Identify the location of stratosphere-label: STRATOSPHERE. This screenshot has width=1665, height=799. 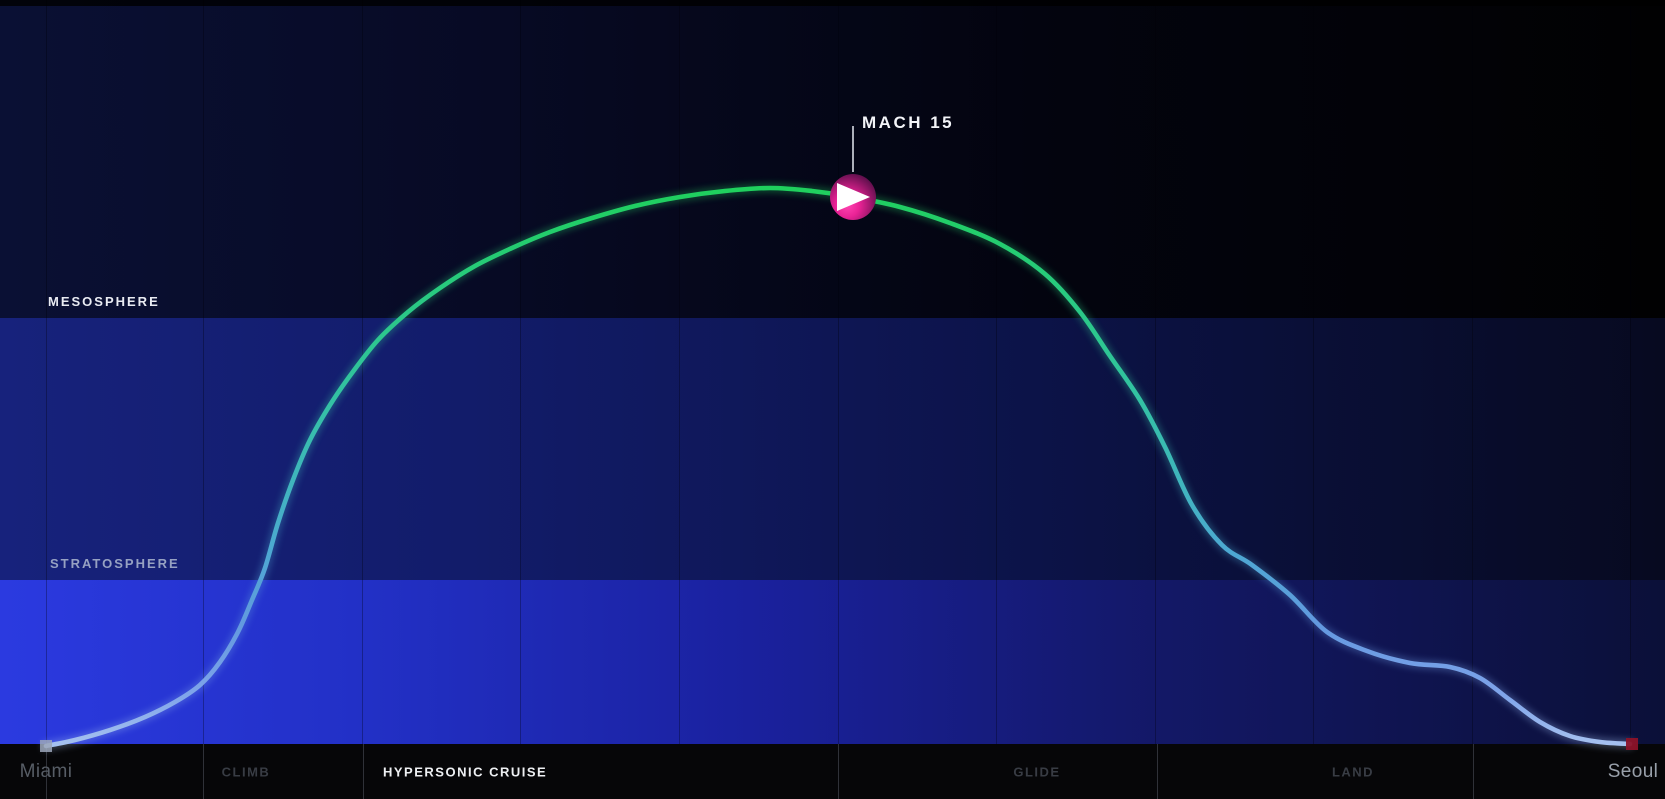
(115, 563).